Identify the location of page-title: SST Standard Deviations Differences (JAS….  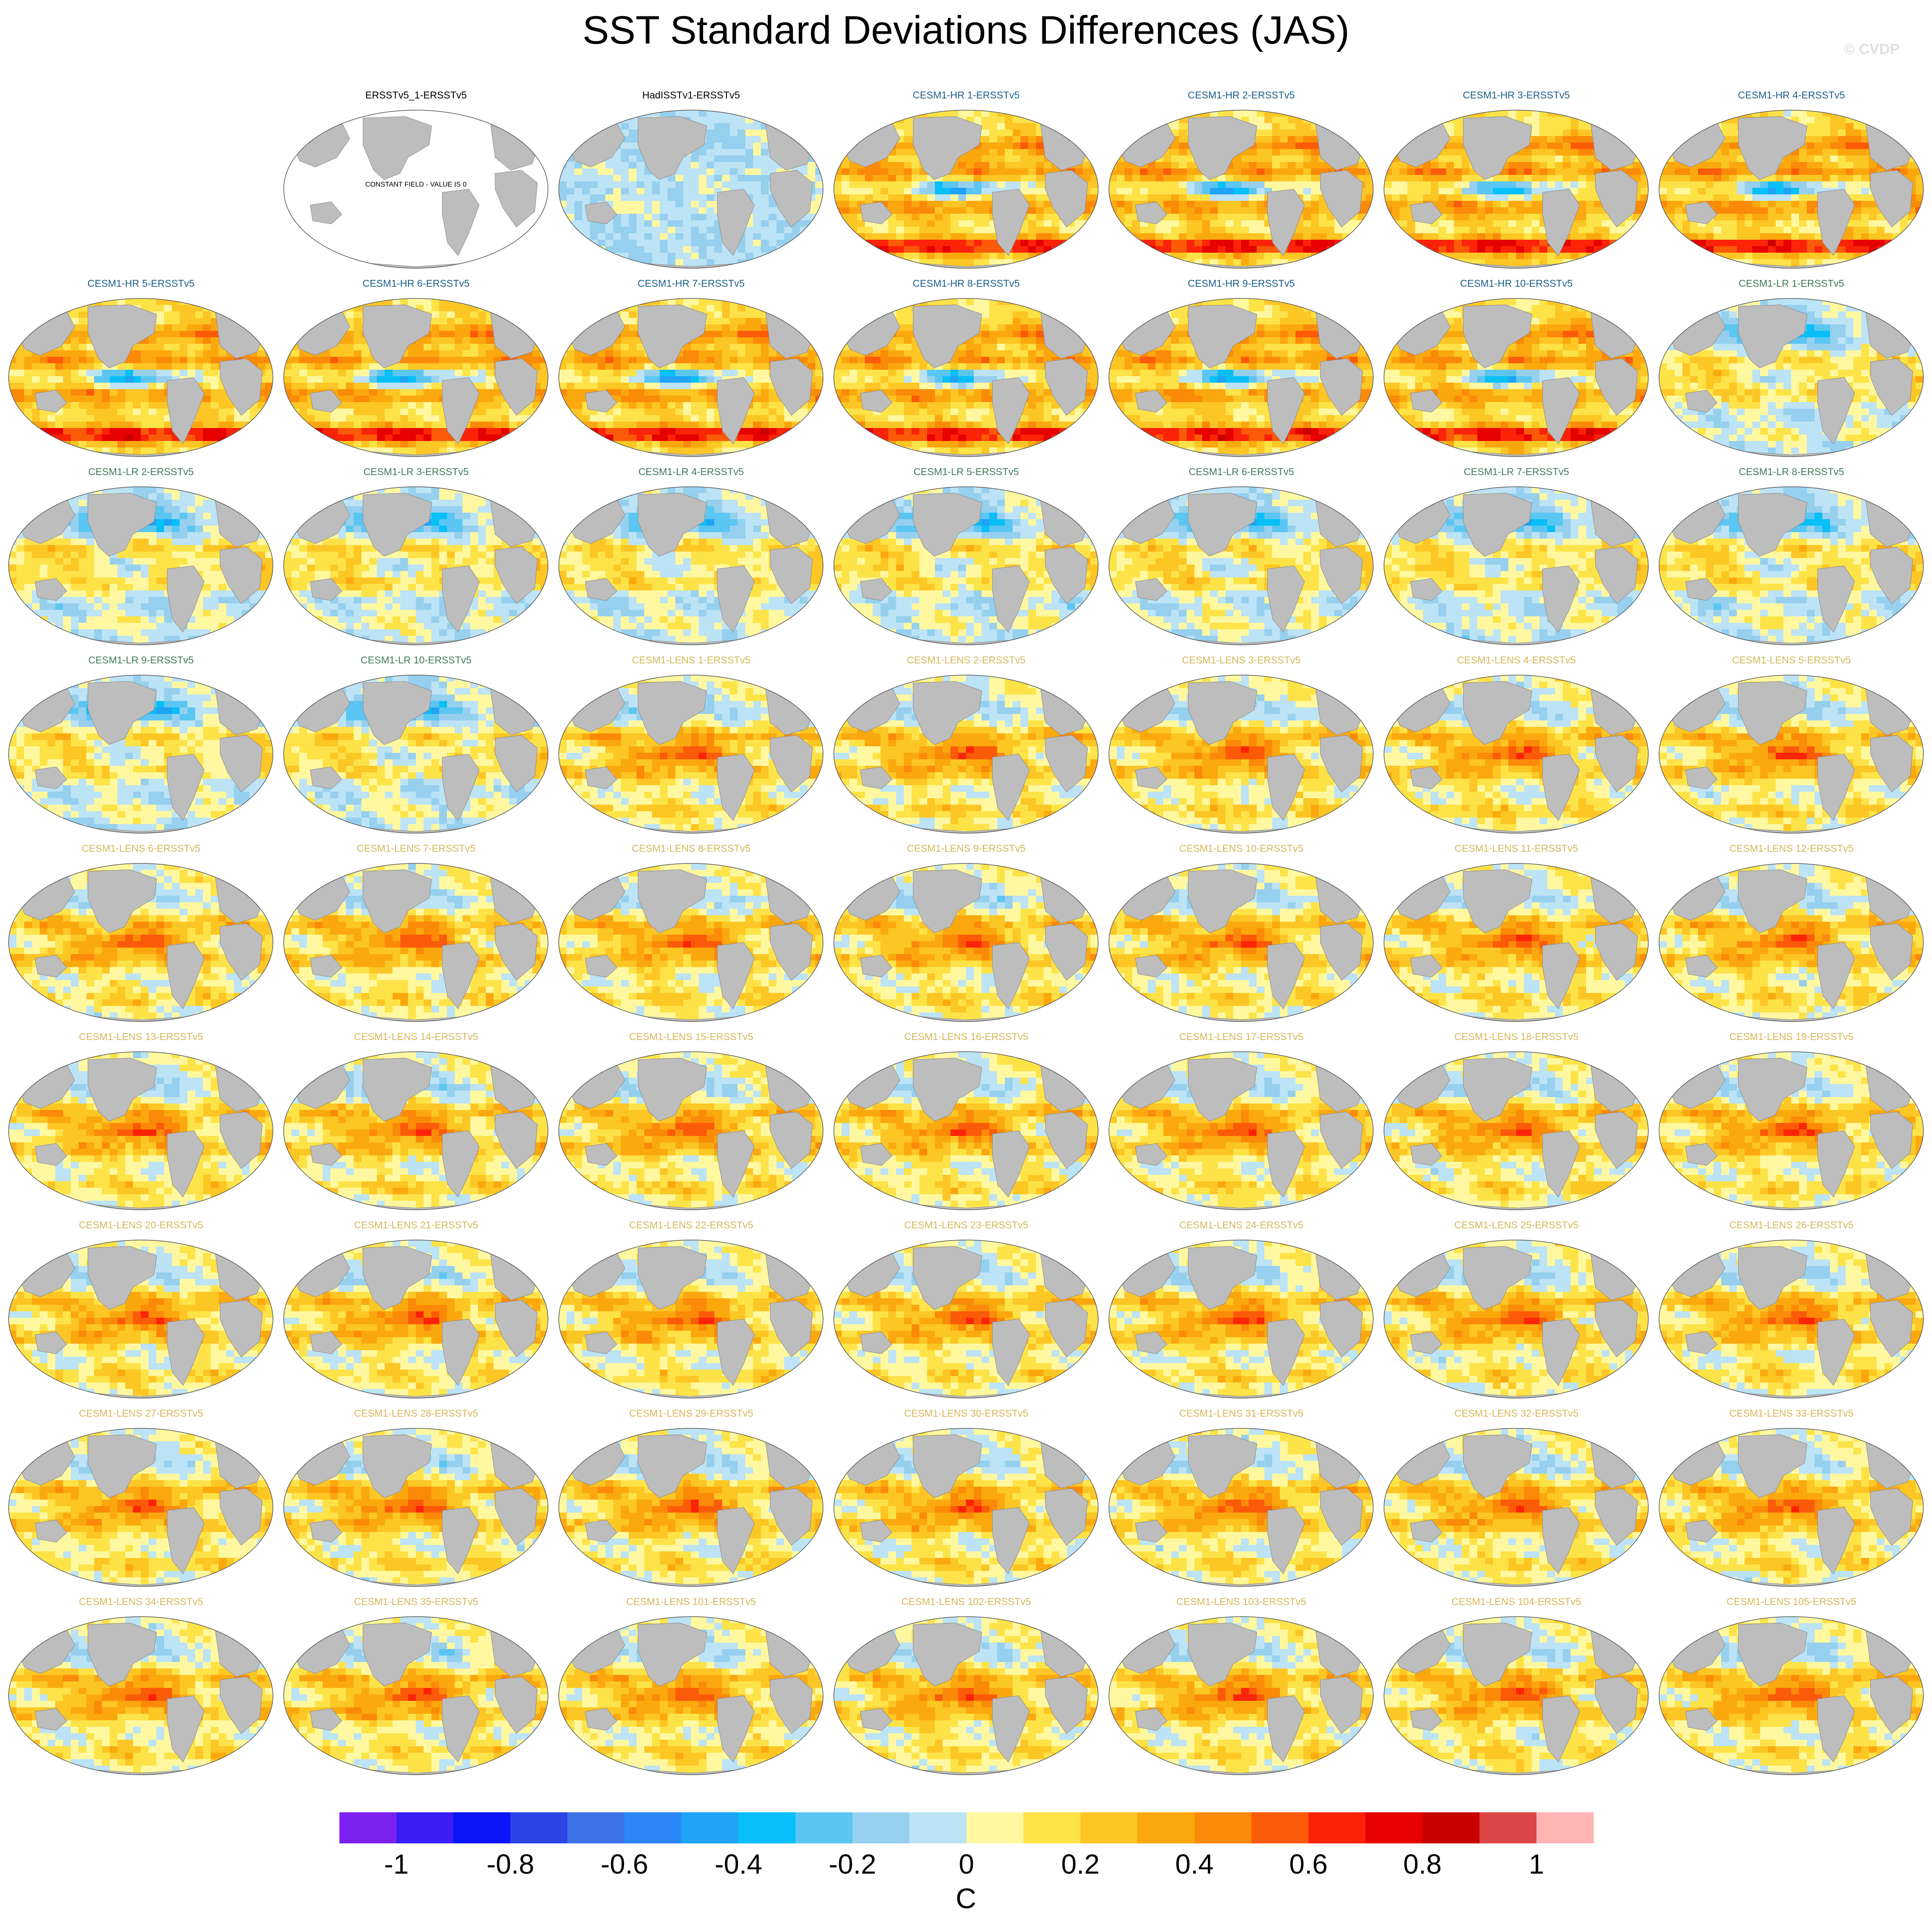
(966, 30).